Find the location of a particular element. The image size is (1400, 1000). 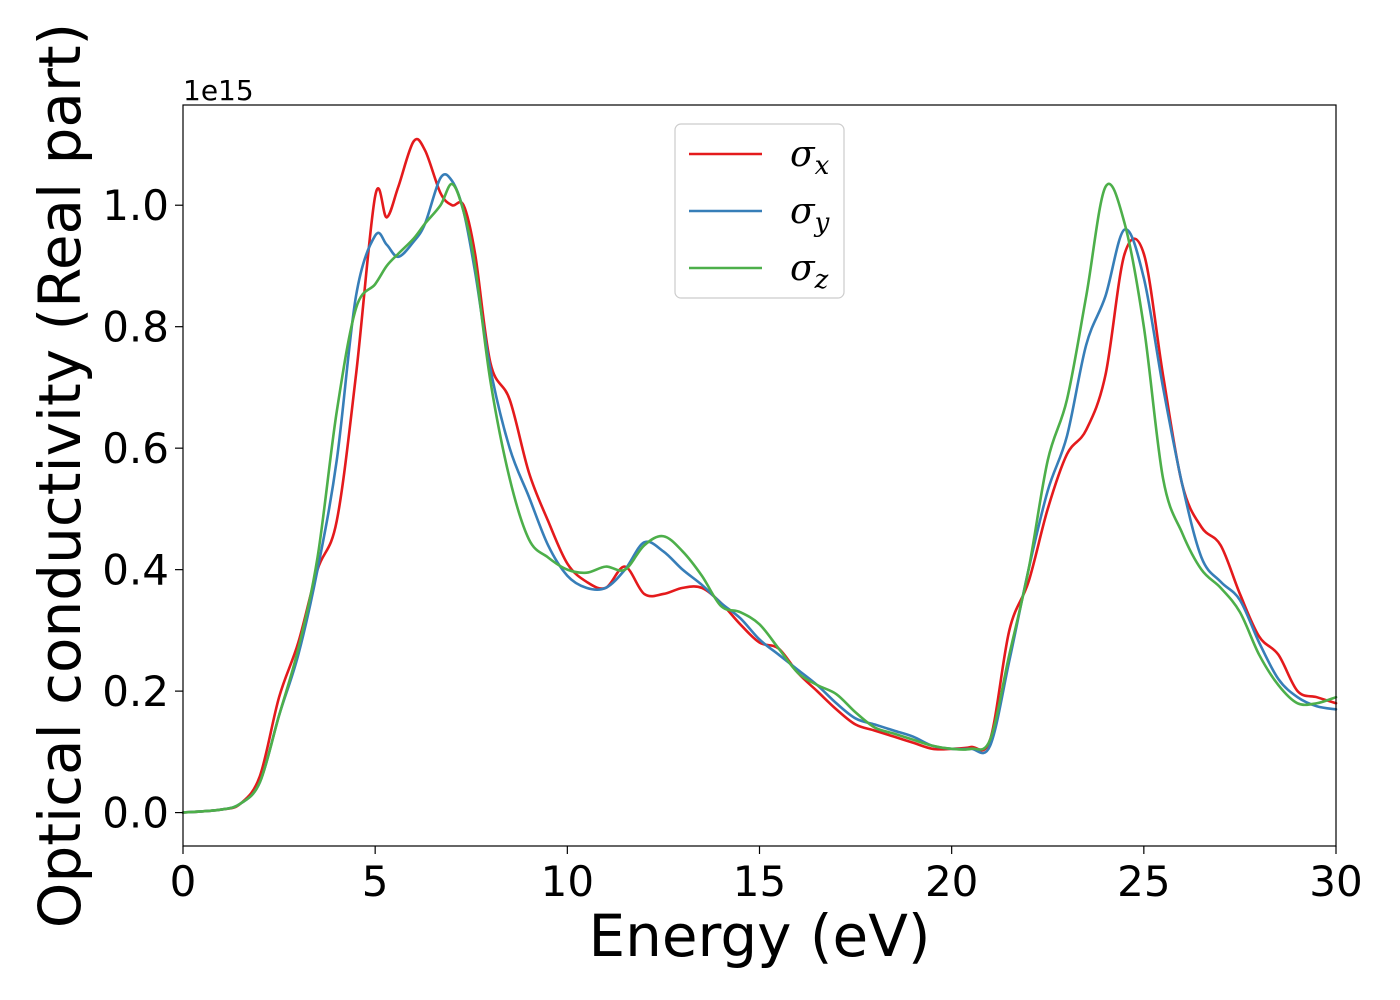

y-tick-label: 0.4 is located at coordinates (135, 570).